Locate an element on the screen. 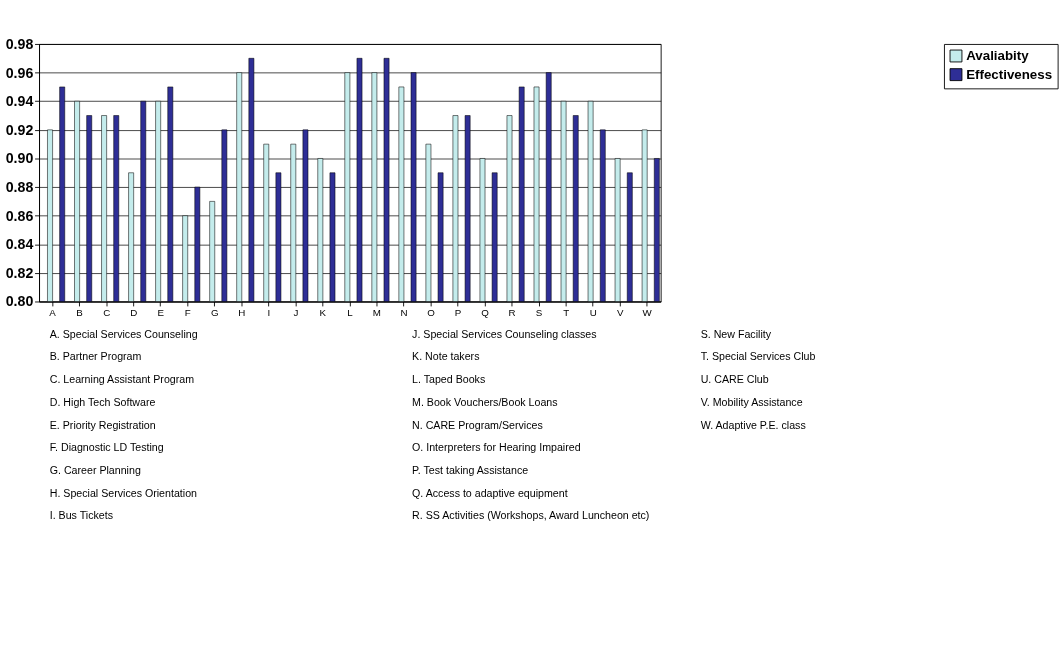 This screenshot has height=653, width=1063. x-tick-label: J is located at coordinates (296, 313).